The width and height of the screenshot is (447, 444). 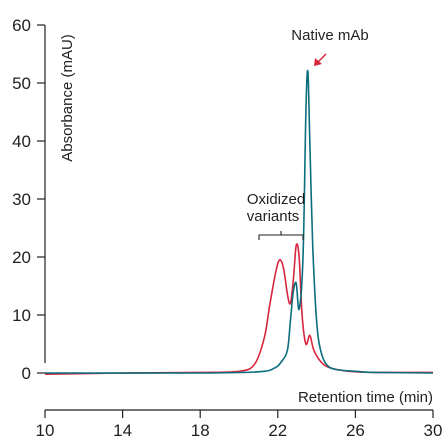 What do you see at coordinates (239, 425) in the screenshot?
I see `x-axis-ticks: 10 14 18 22 26 30` at bounding box center [239, 425].